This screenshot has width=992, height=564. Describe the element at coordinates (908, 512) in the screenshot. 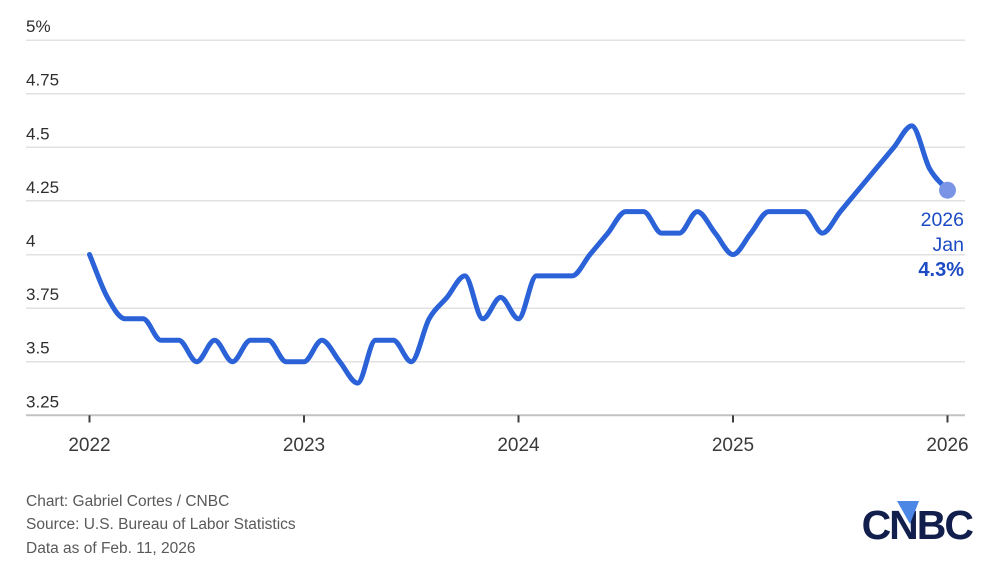

I see `cnbc-peacock-triangle-icon` at that location.